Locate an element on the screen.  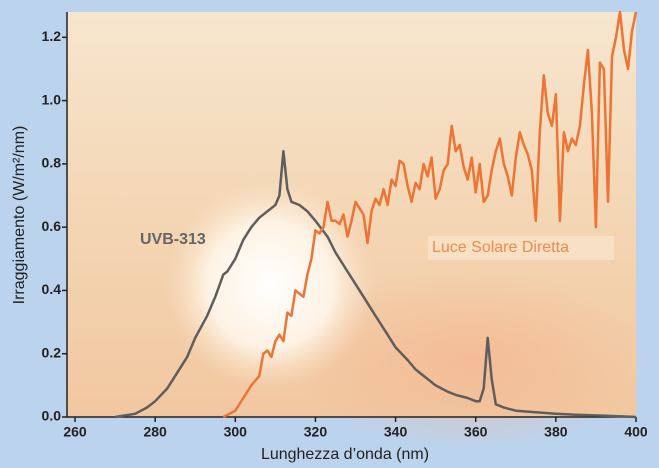
y-axis-title: Irraggiamento (W/m²/nm) is located at coordinates (19, 215).